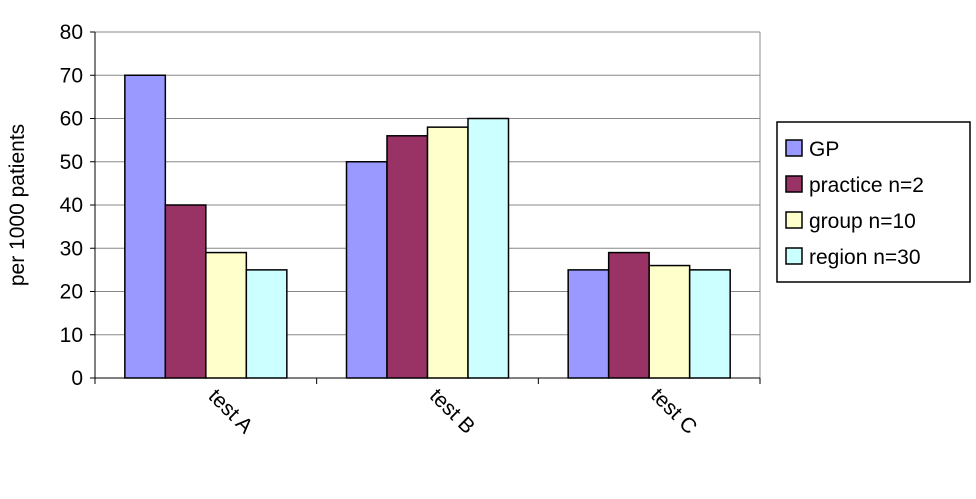 The image size is (976, 499). I want to click on legend-box, so click(873, 202).